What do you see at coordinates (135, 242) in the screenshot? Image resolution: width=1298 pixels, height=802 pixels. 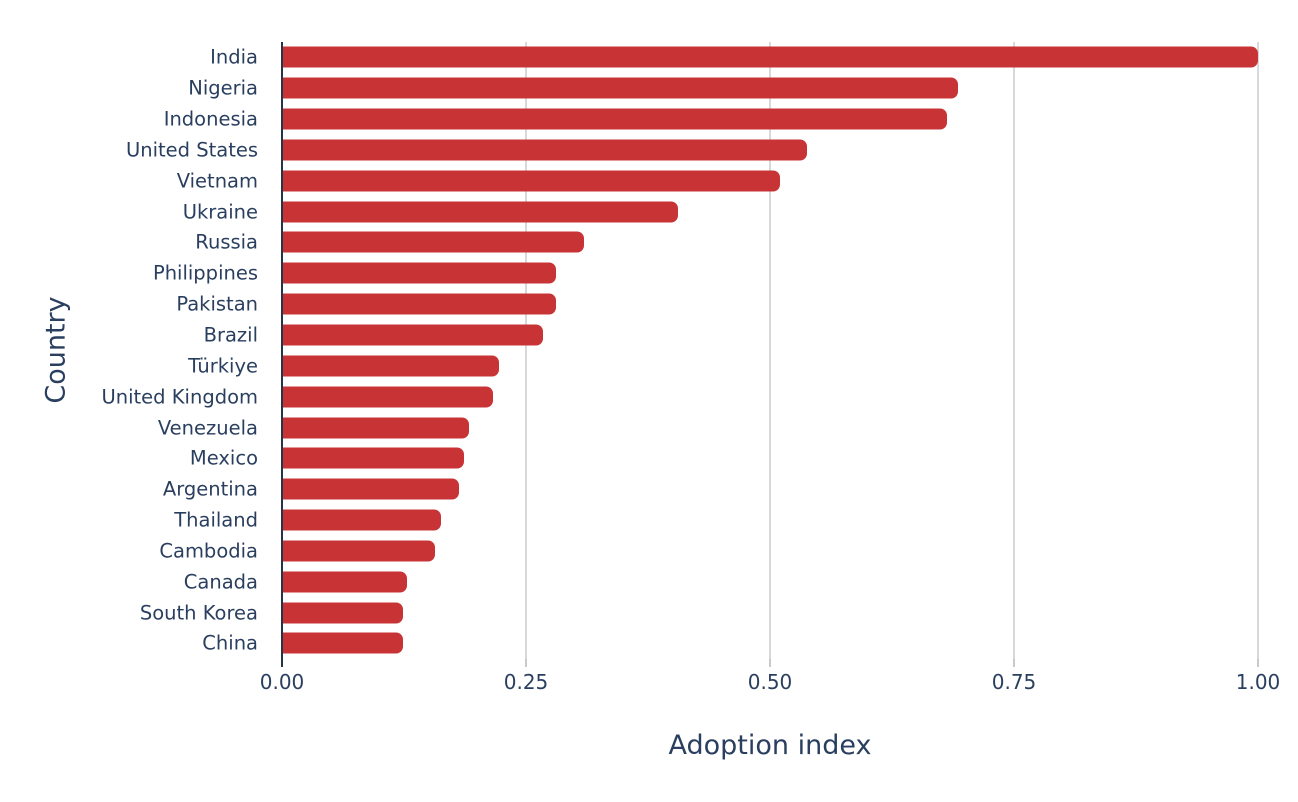 I see `label-row-russia: Russia` at bounding box center [135, 242].